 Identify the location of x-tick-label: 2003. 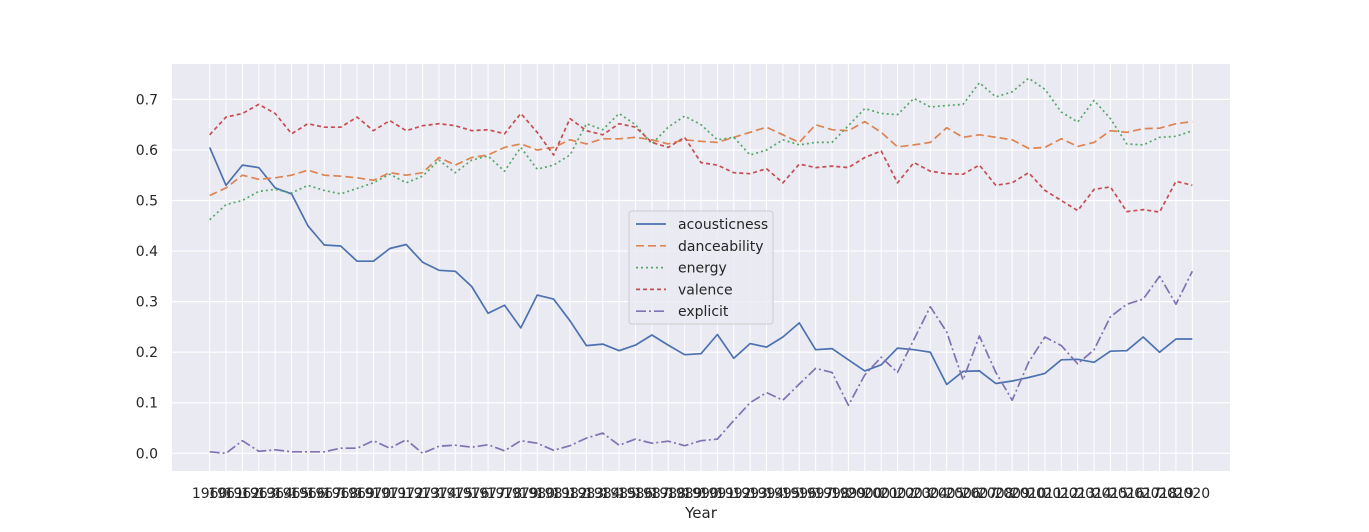
(914, 494).